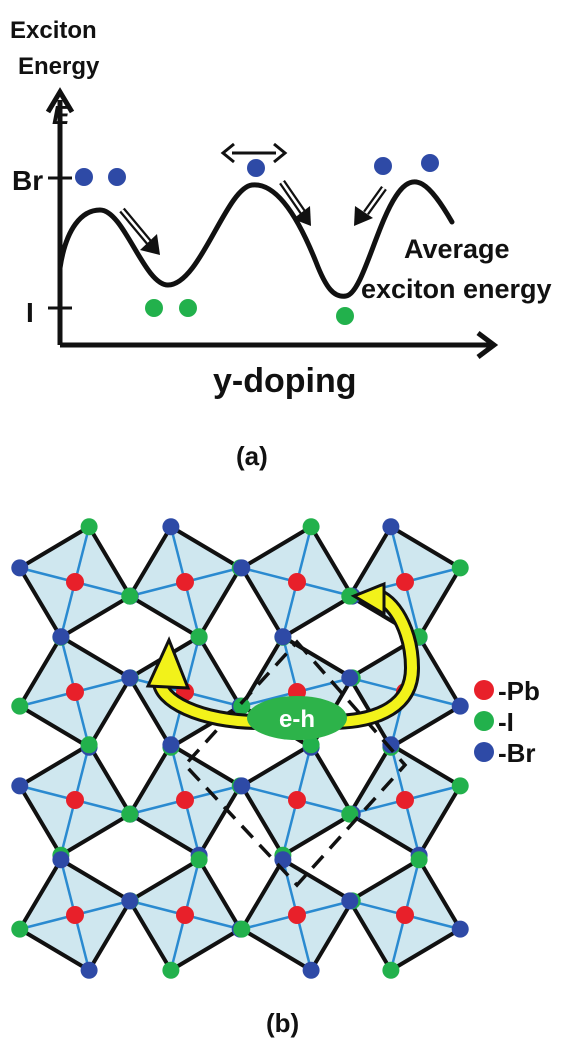 The width and height of the screenshot is (573, 1045). I want to click on legend-br-marker, so click(484, 752).